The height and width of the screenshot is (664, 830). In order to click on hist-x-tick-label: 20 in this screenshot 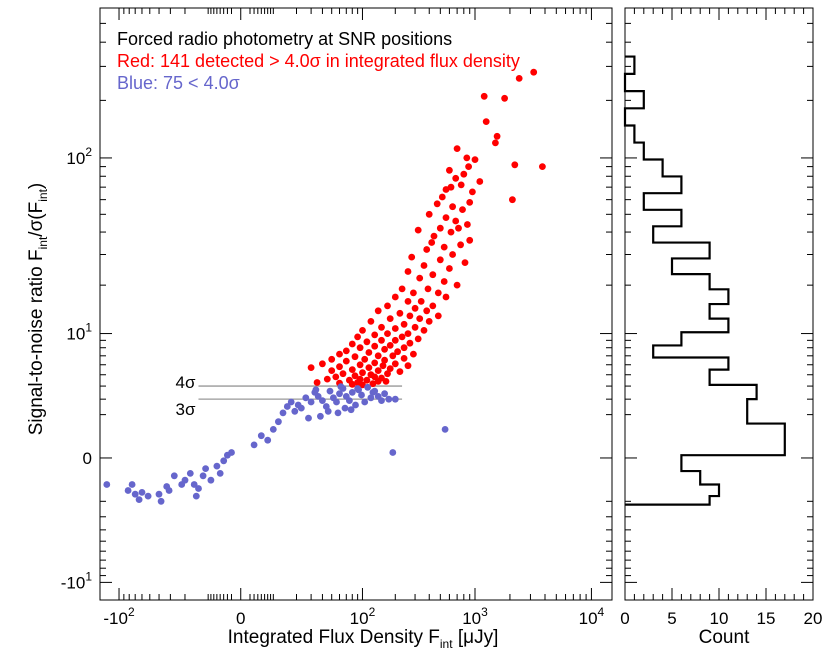, I will do `click(813, 618)`.